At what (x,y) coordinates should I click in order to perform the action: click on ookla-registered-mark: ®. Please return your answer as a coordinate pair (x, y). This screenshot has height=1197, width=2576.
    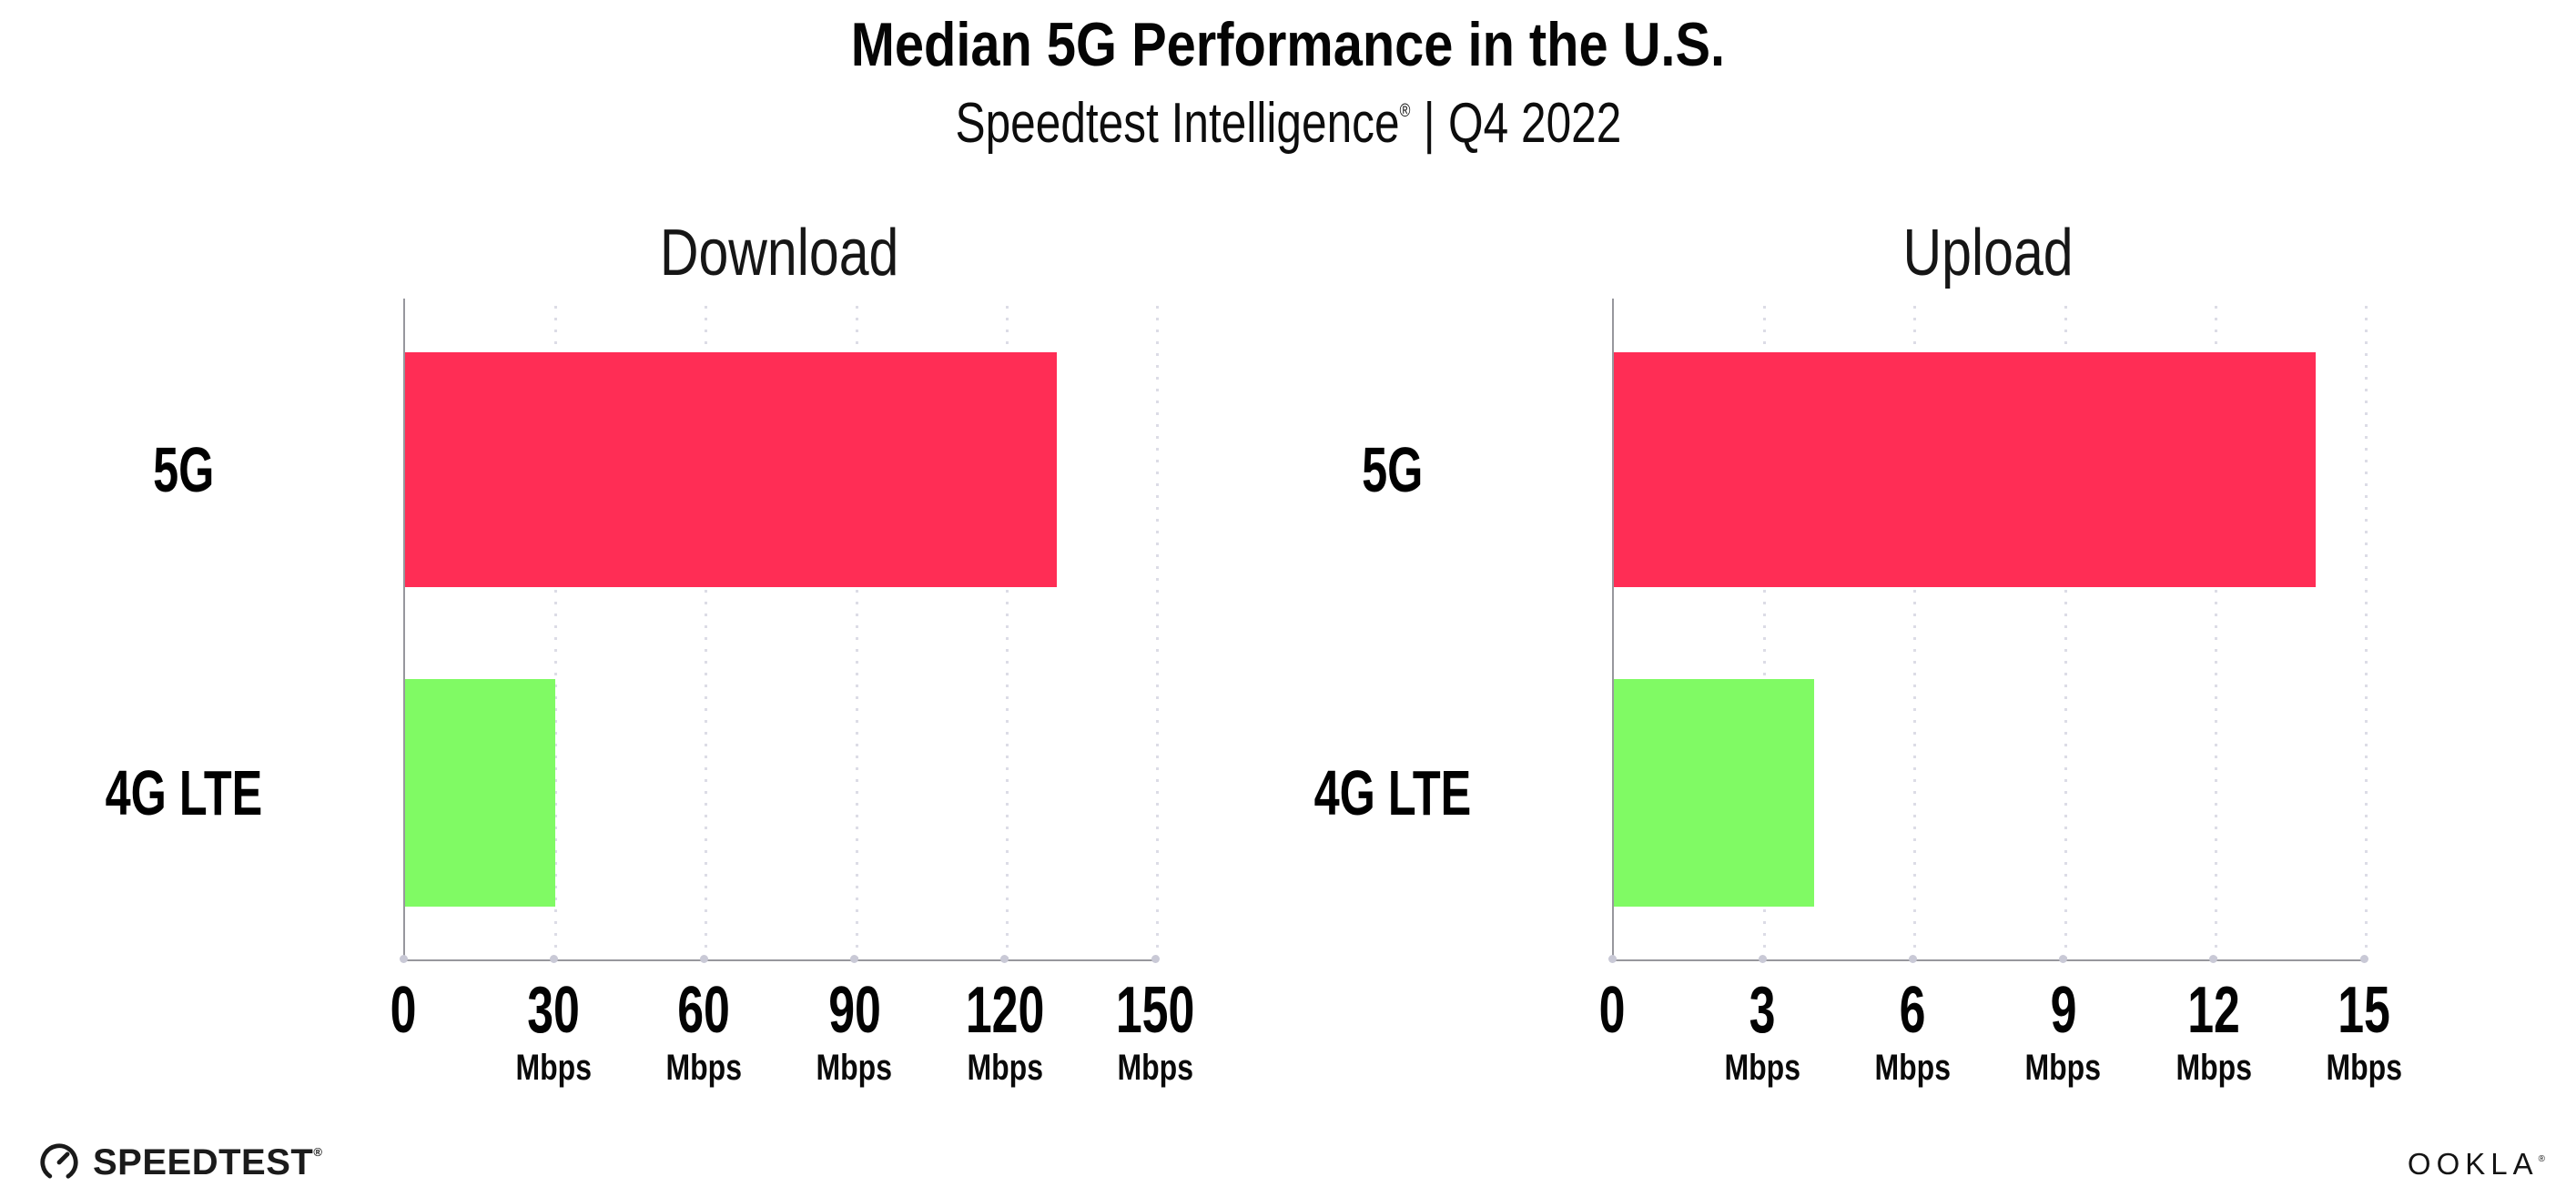
    Looking at the image, I should click on (2541, 1159).